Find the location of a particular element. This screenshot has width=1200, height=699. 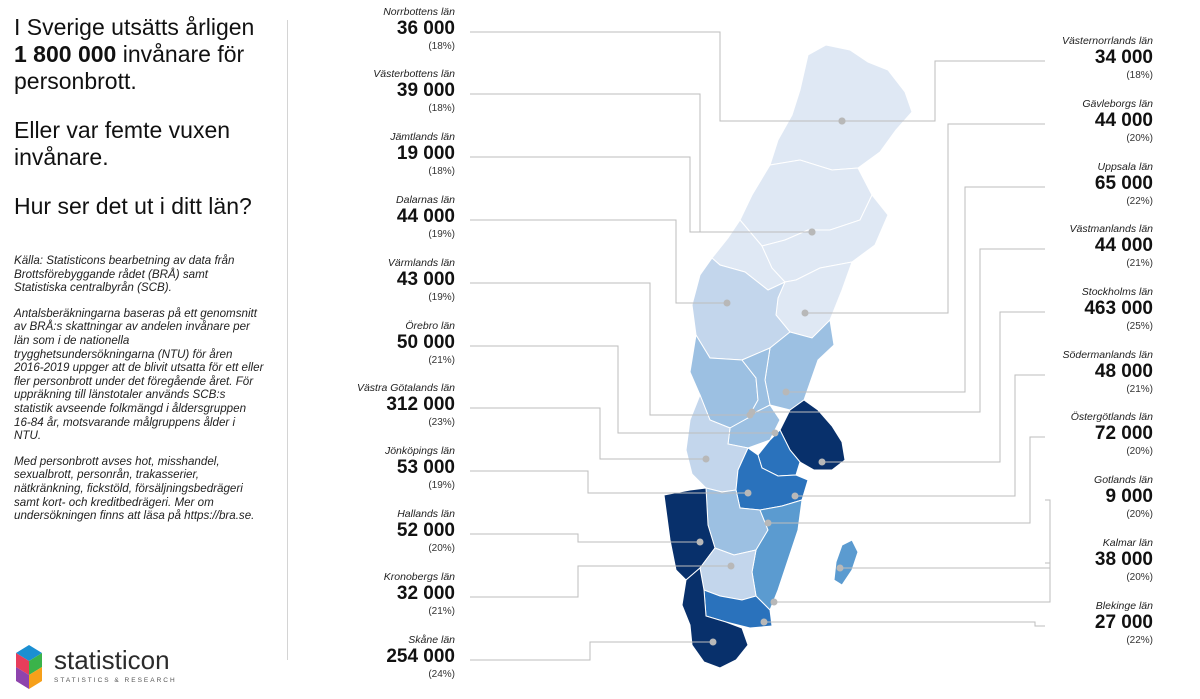

victim-count: 27 000 is located at coordinates (1123, 622).